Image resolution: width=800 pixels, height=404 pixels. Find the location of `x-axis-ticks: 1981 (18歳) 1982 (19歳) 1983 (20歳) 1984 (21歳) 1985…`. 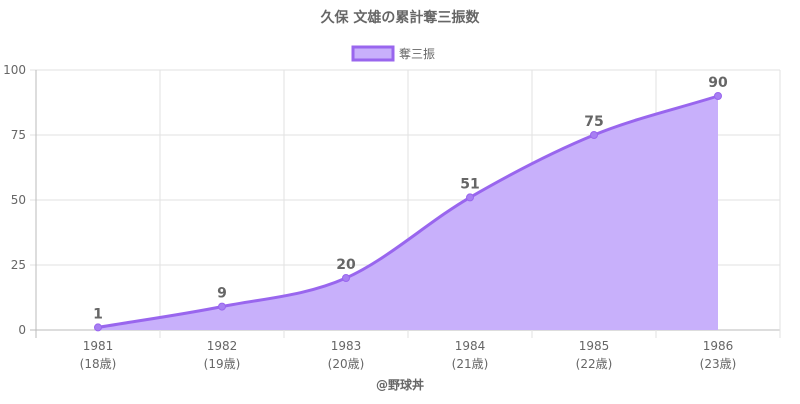

x-axis-ticks: 1981 (18歳) 1982 (19歳) 1983 (20歳) 1984 (21歳) 1985… is located at coordinates (408, 355).